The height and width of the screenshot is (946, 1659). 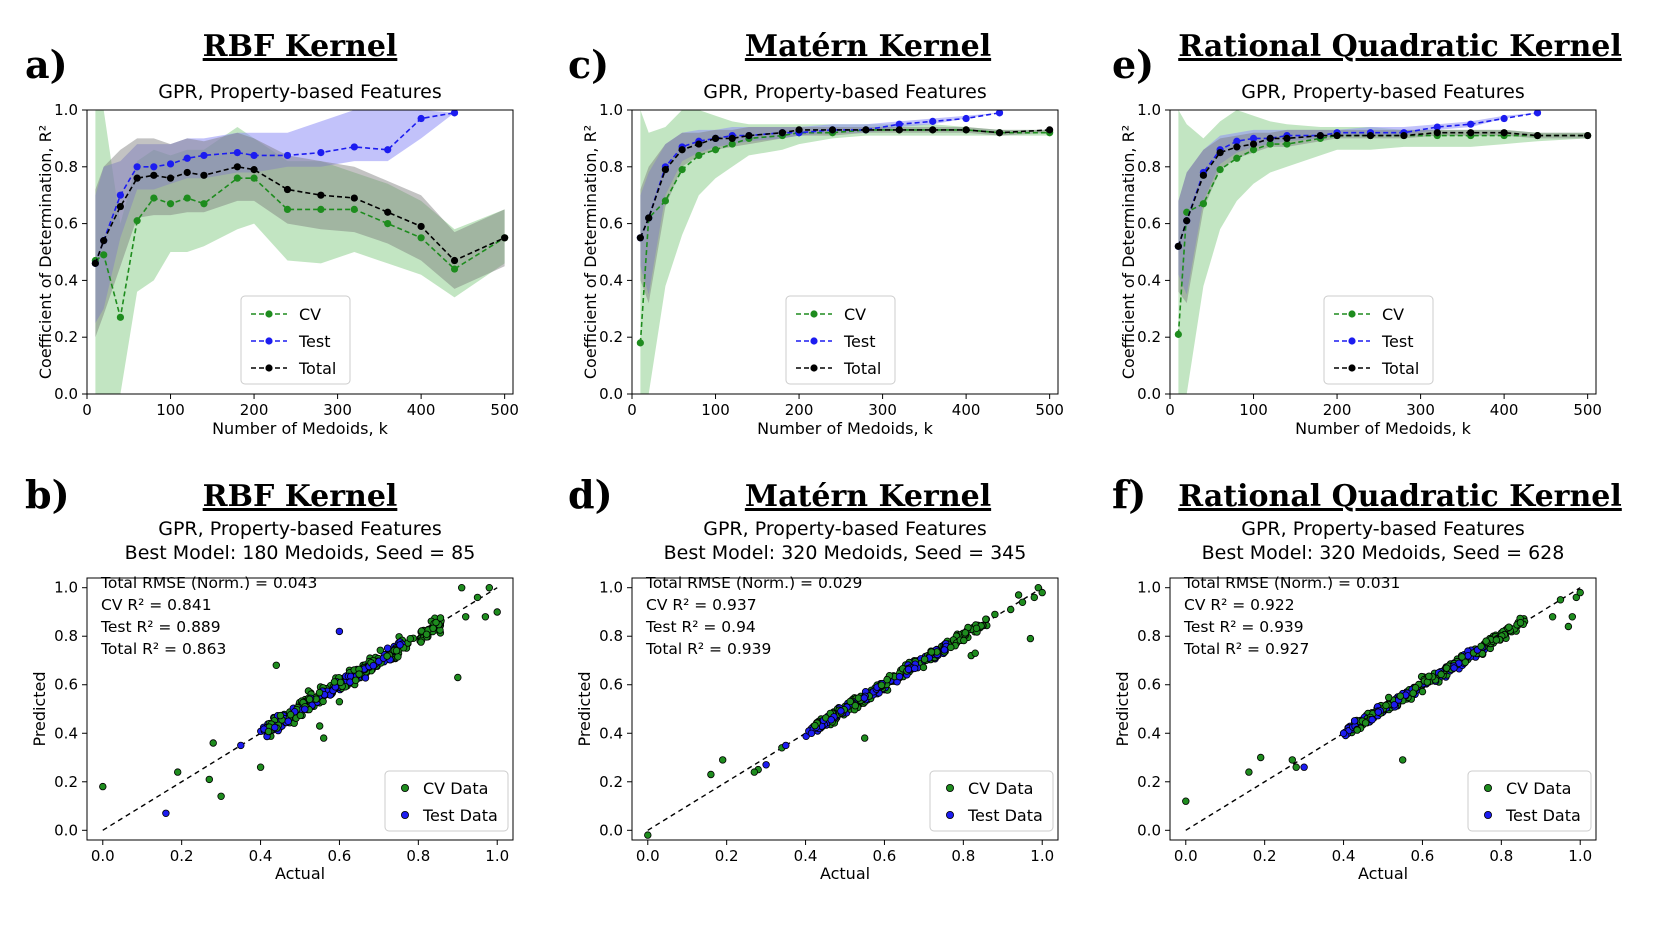 What do you see at coordinates (103, 856) in the screenshot?
I see `x-tick-label: 0.0` at bounding box center [103, 856].